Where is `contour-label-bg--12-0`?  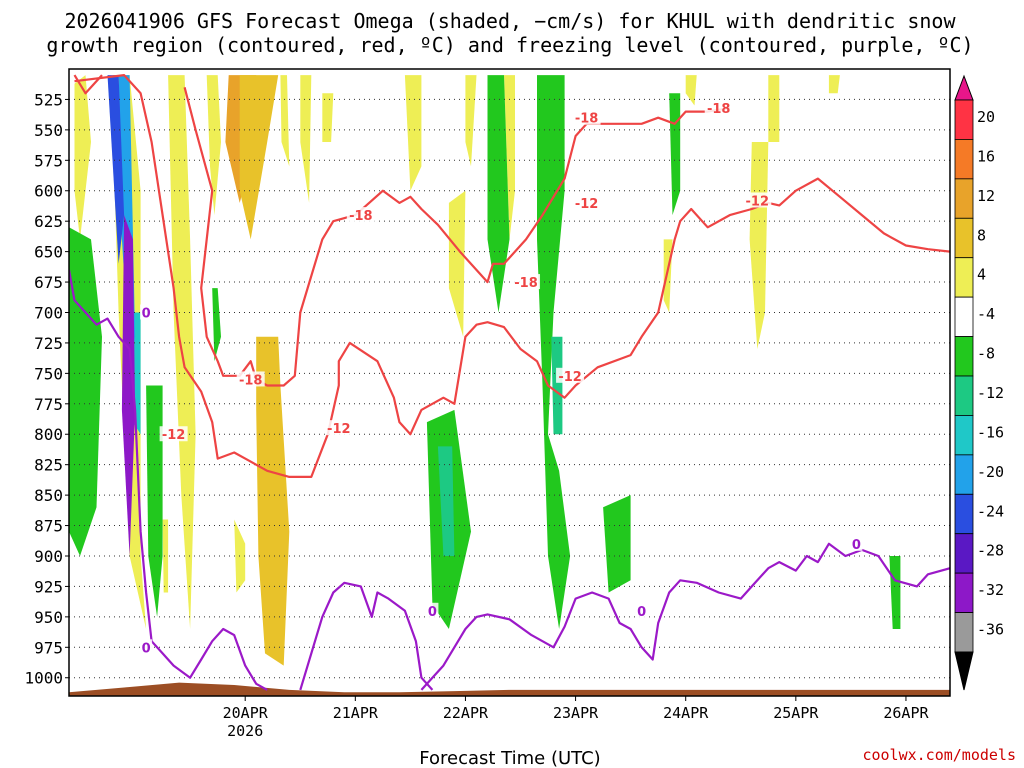
contour-label-bg--12-0 is located at coordinates (173, 434).